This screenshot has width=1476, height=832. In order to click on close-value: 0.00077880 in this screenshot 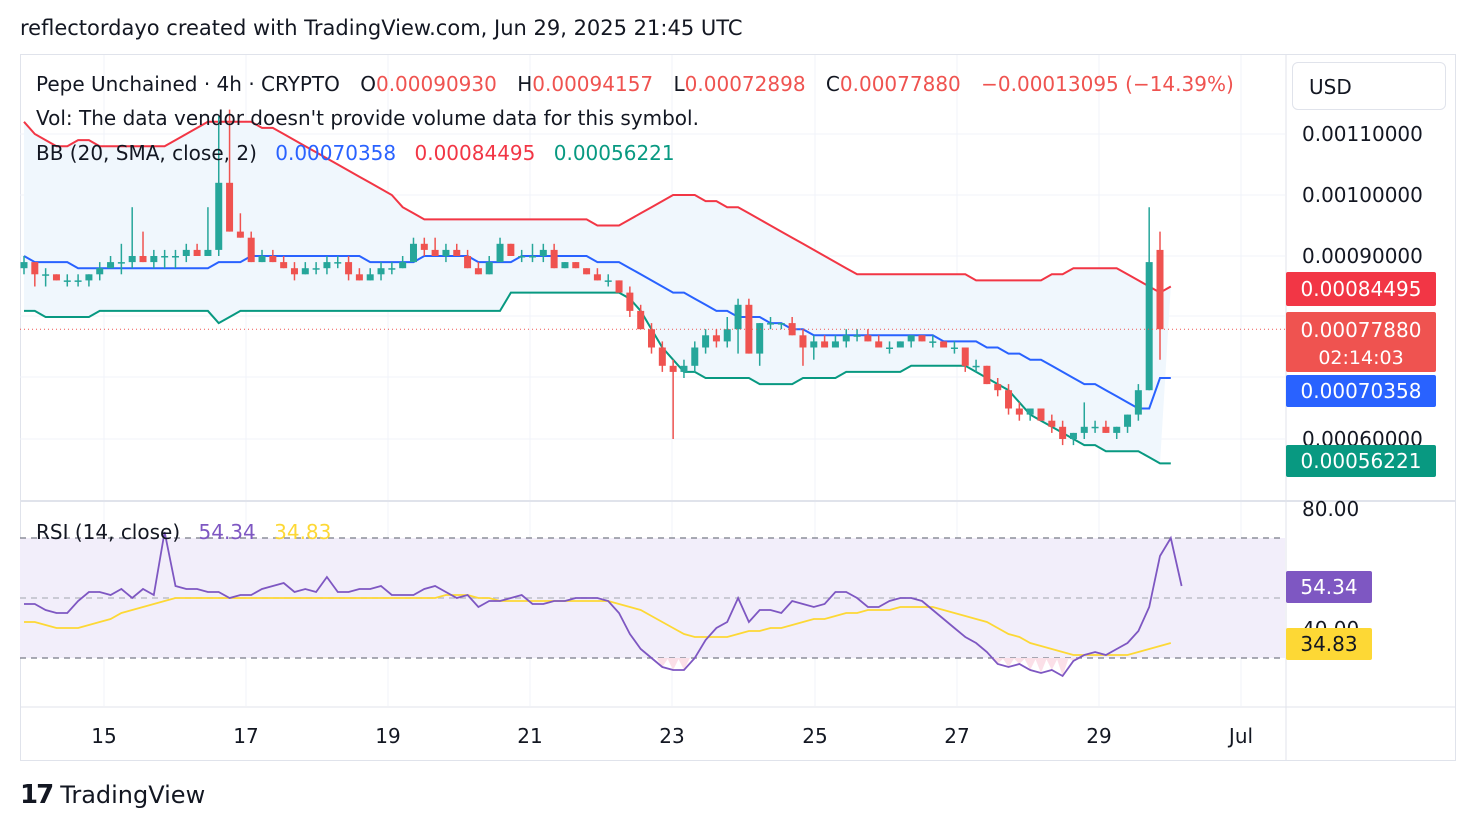, I will do `click(900, 84)`.